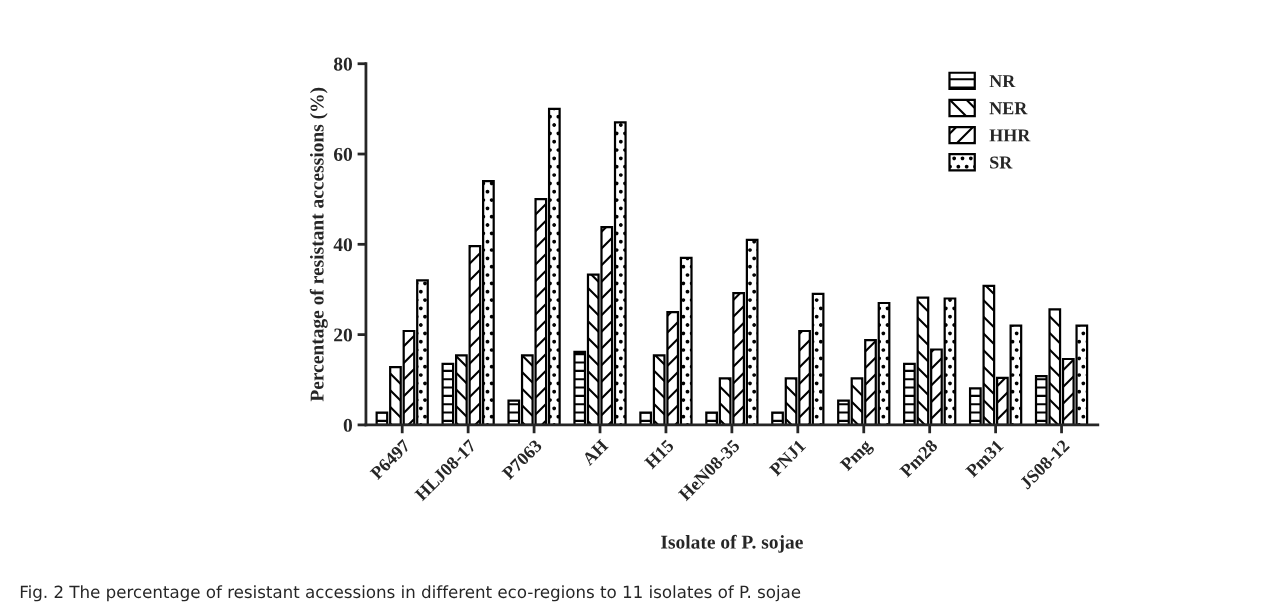 The height and width of the screenshot is (607, 1284). What do you see at coordinates (343, 335) in the screenshot?
I see `y-tick-label: 20` at bounding box center [343, 335].